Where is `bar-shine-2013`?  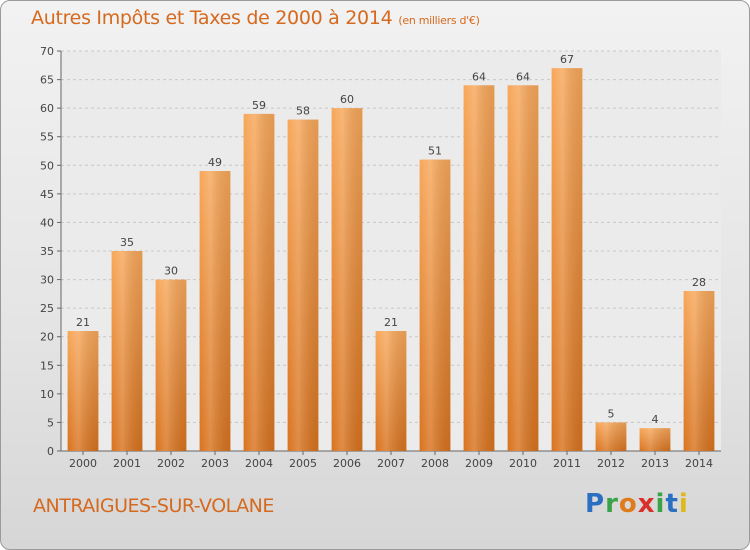 bar-shine-2013 is located at coordinates (655, 439).